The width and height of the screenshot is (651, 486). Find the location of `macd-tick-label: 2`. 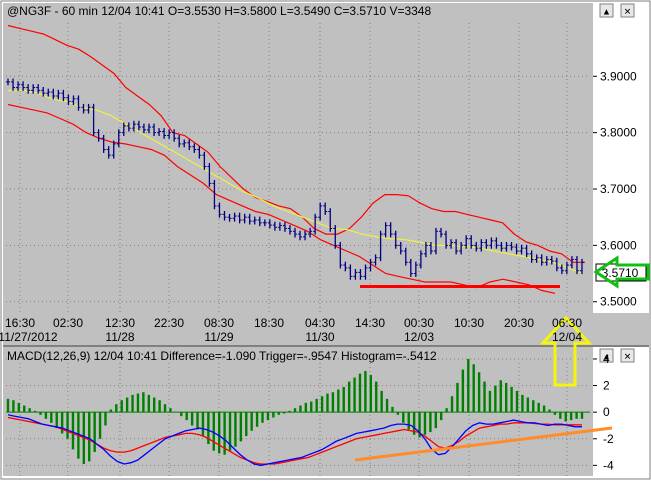

macd-tick-label: 2 is located at coordinates (606, 386).